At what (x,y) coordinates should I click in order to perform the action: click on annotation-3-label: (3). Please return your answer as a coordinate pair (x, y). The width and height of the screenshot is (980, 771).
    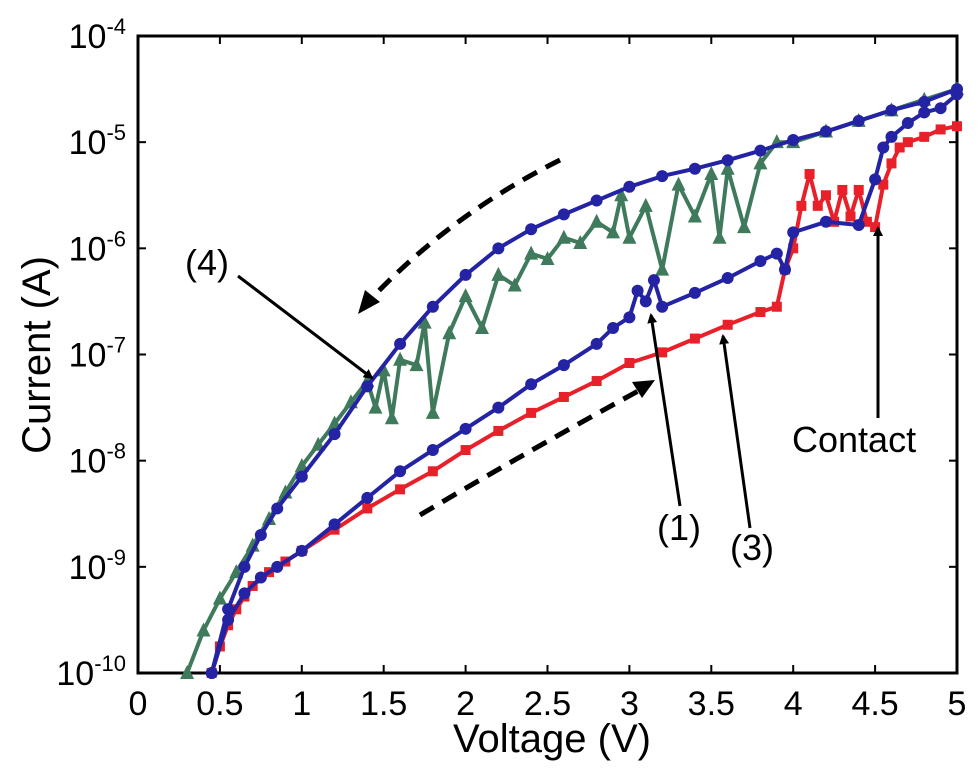
    Looking at the image, I should click on (752, 547).